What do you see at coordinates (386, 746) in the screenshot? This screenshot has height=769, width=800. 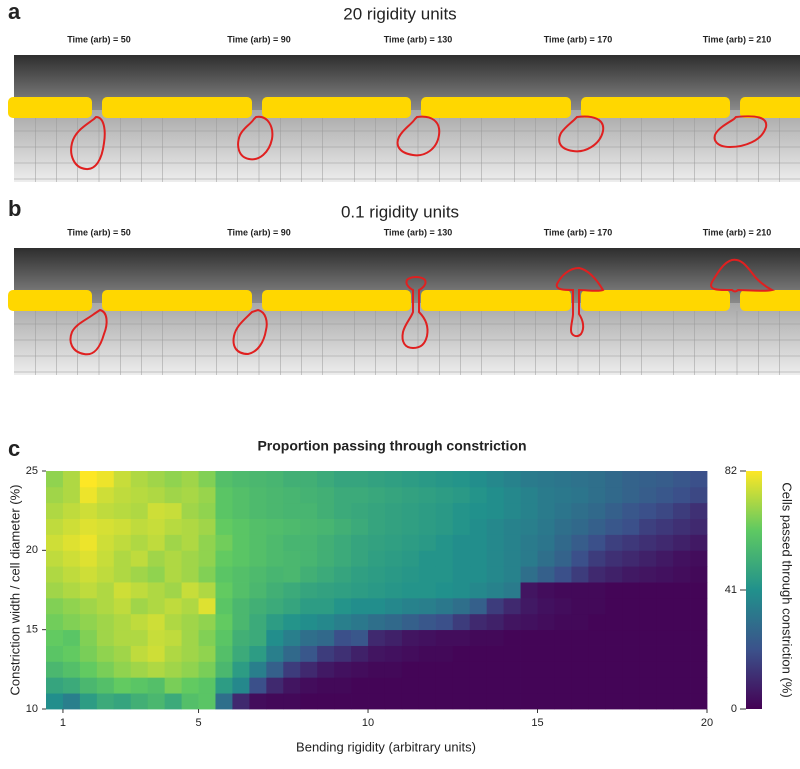 I see `x-axis-label: Bending rigidity (arbitrary units)` at bounding box center [386, 746].